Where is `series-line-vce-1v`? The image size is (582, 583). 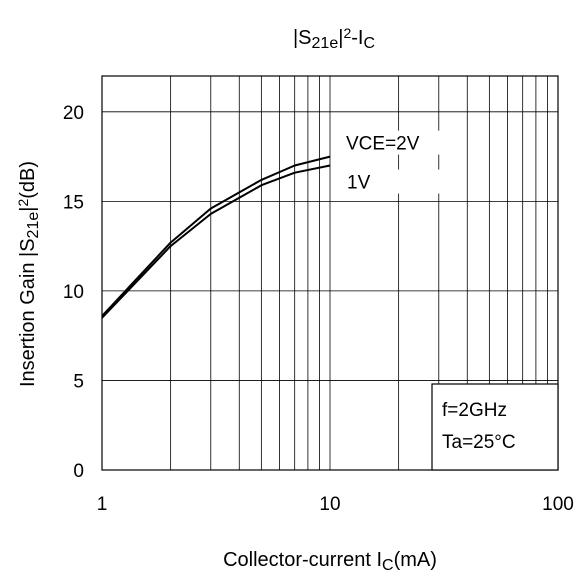 series-line-vce-1v is located at coordinates (216, 241).